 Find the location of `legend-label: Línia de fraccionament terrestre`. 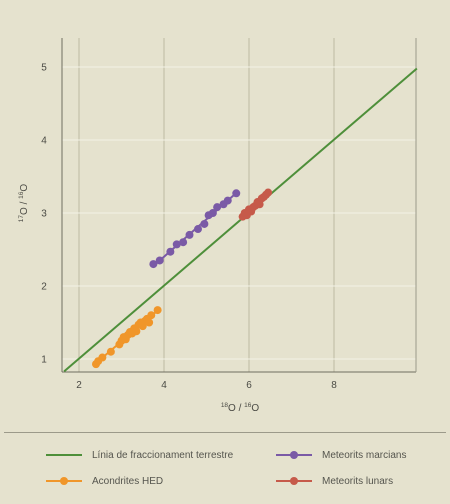

legend-label: Línia de fraccionament terrestre is located at coordinates (163, 455).